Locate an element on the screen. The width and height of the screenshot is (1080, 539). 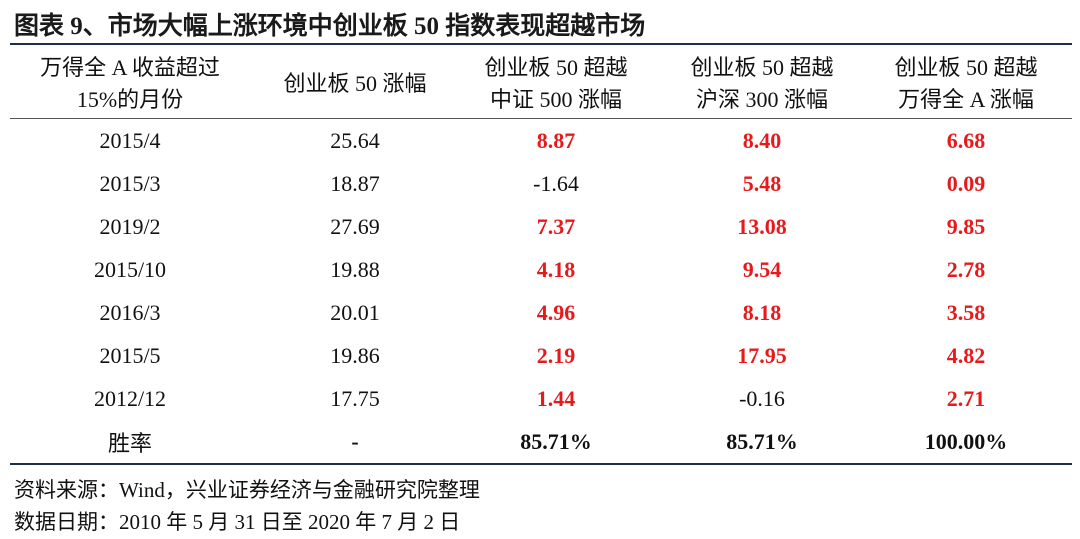
header-cell: 中证 500 涨幅 is located at coordinates (556, 99).